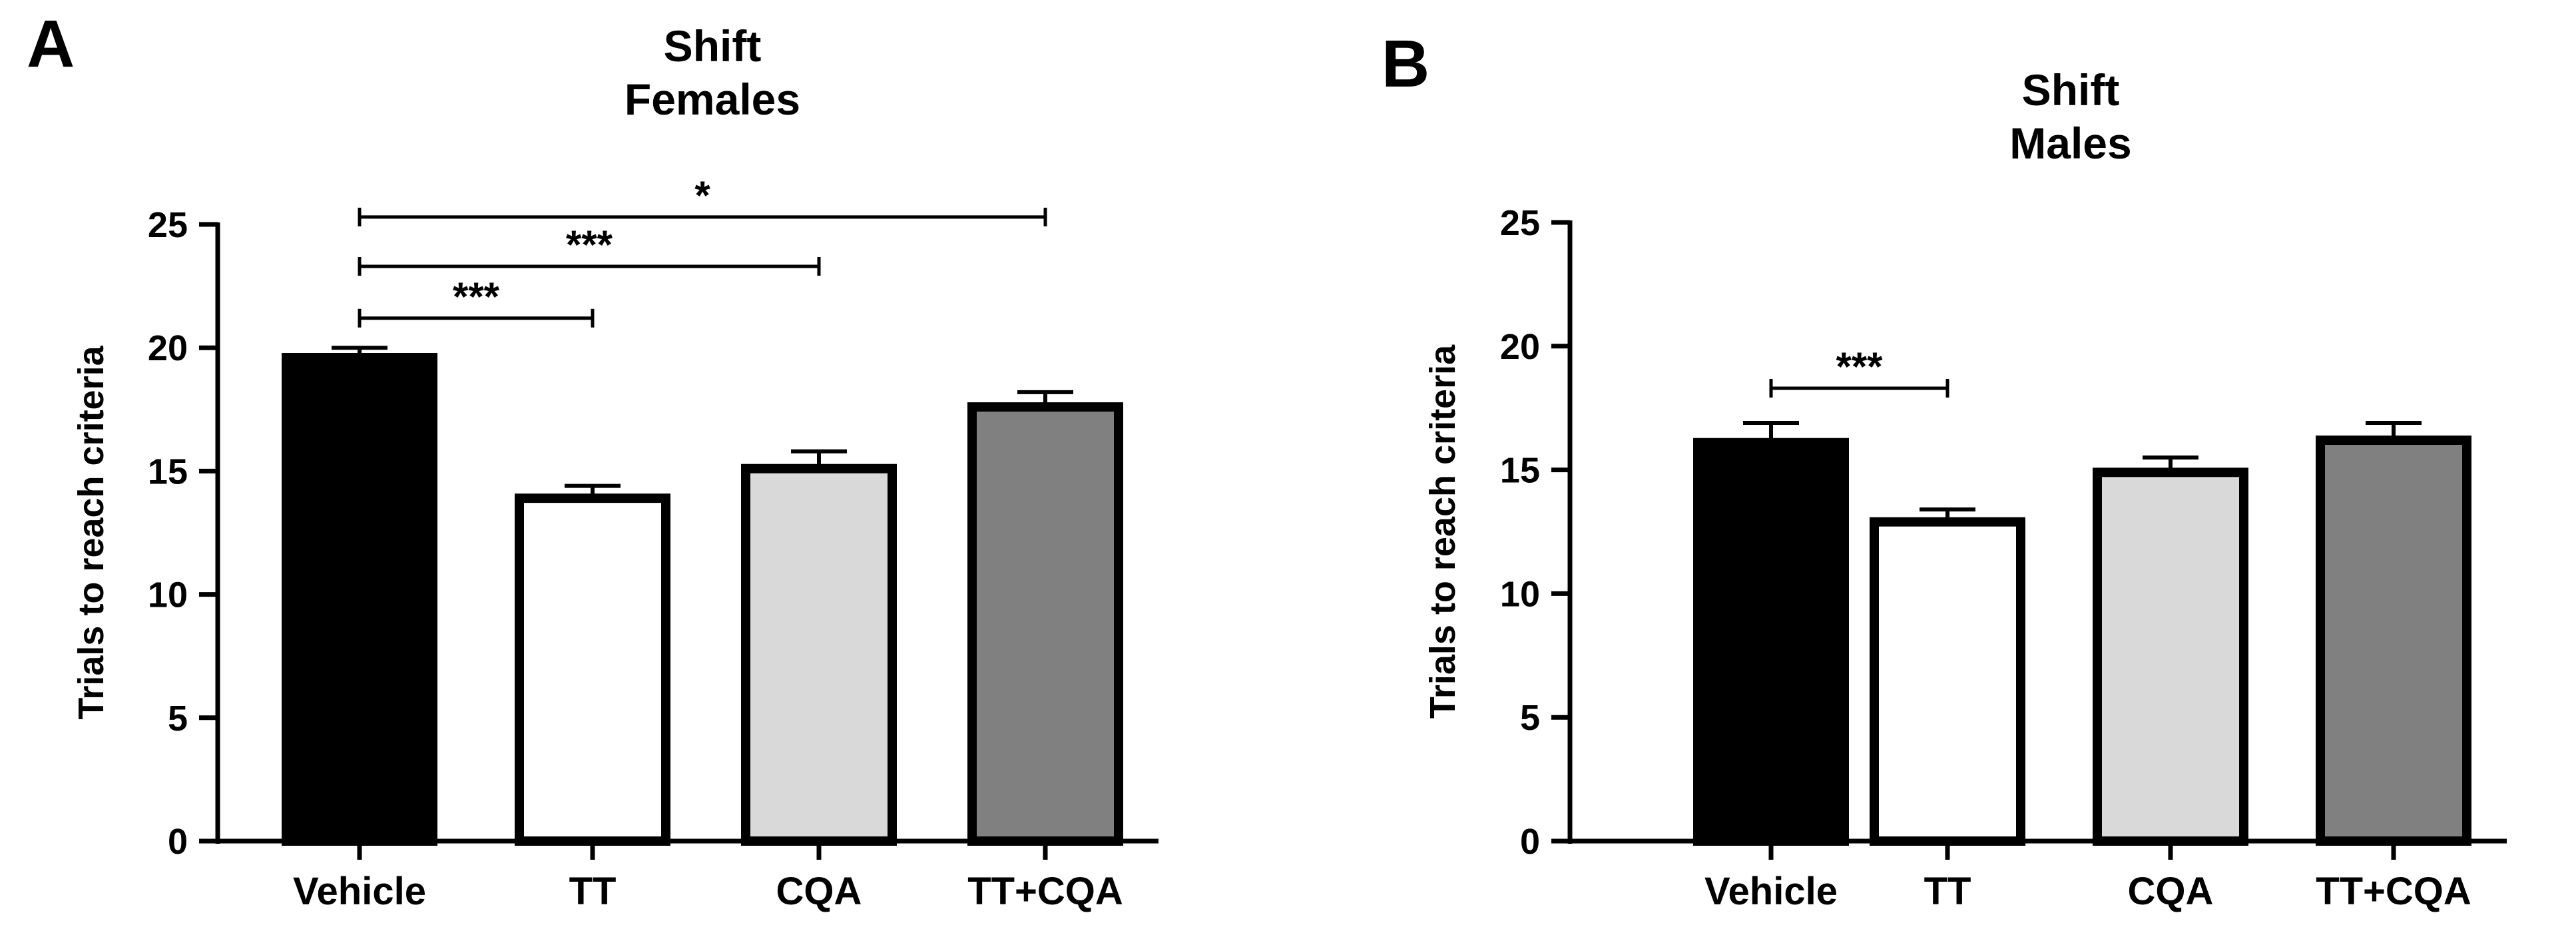 This screenshot has width=2576, height=925. What do you see at coordinates (702, 196) in the screenshot?
I see `significance-label-2: *` at bounding box center [702, 196].